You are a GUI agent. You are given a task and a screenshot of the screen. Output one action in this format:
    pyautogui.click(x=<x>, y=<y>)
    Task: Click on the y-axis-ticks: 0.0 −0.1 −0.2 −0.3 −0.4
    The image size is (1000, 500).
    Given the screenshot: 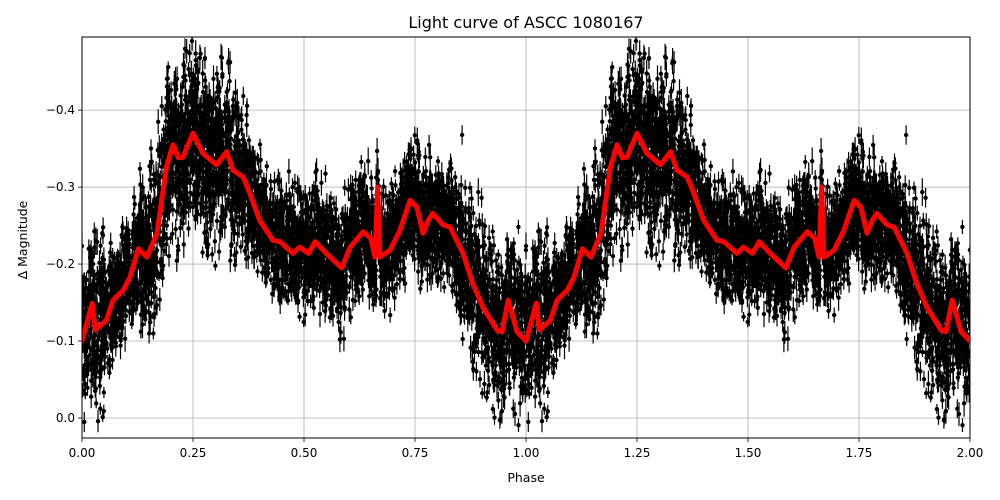 What is the action you would take?
    pyautogui.click(x=64, y=264)
    